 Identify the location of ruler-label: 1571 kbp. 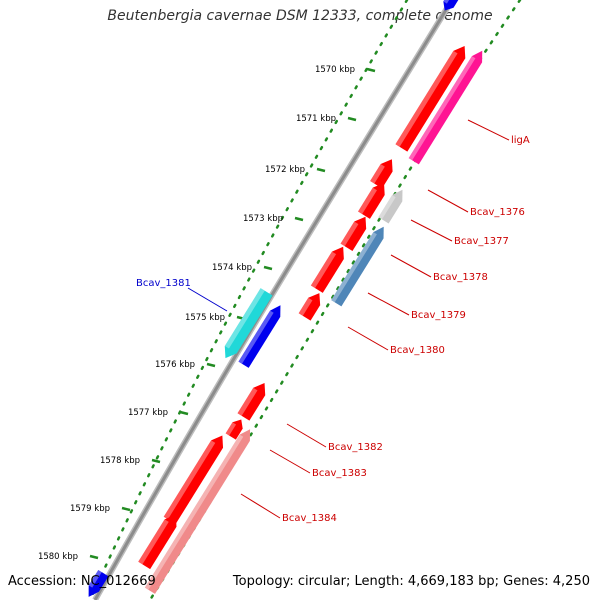
(316, 119).